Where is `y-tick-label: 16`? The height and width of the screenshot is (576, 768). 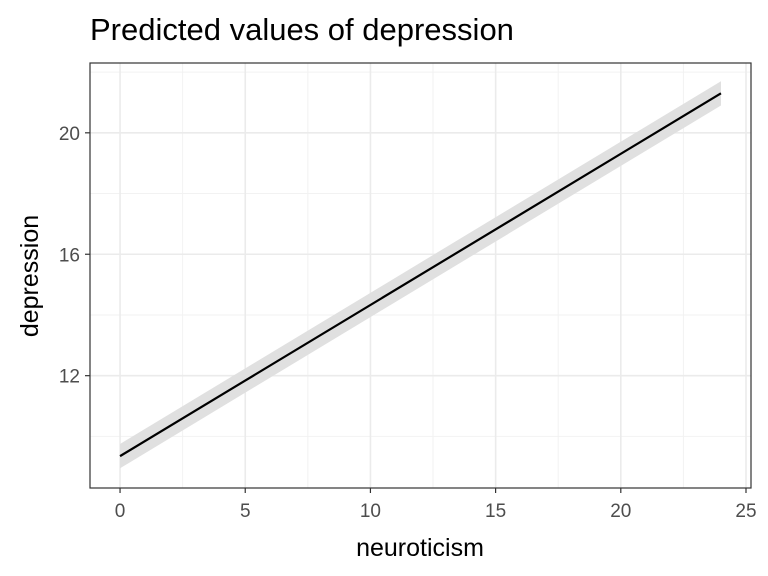 y-tick-label: 16 is located at coordinates (69, 255).